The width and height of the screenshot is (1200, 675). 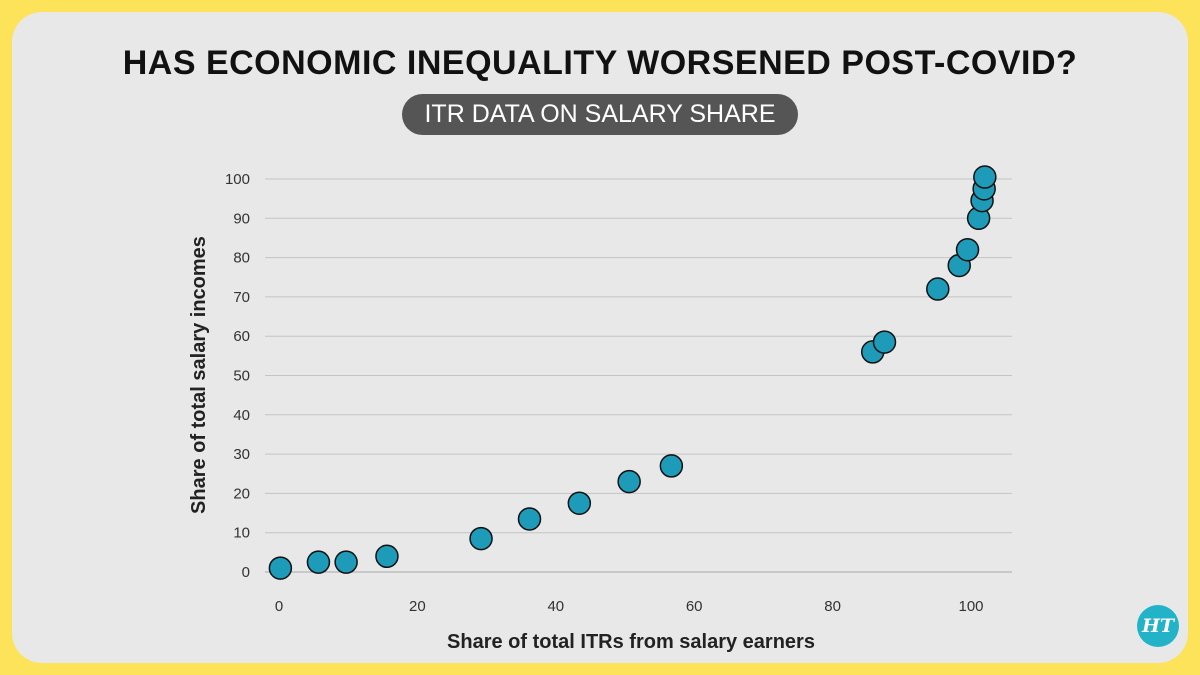 I want to click on y-tick-label-40: 40, so click(x=241, y=415).